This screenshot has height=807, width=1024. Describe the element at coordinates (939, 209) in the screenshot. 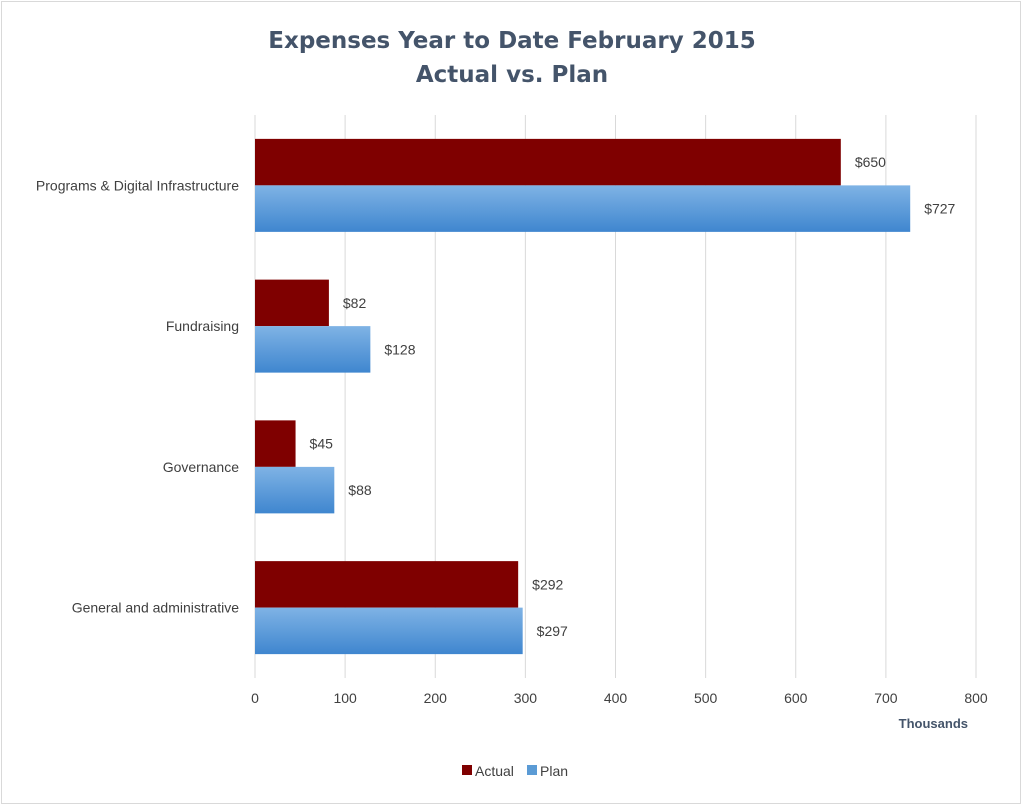

I see `data-label-plan: $727` at that location.